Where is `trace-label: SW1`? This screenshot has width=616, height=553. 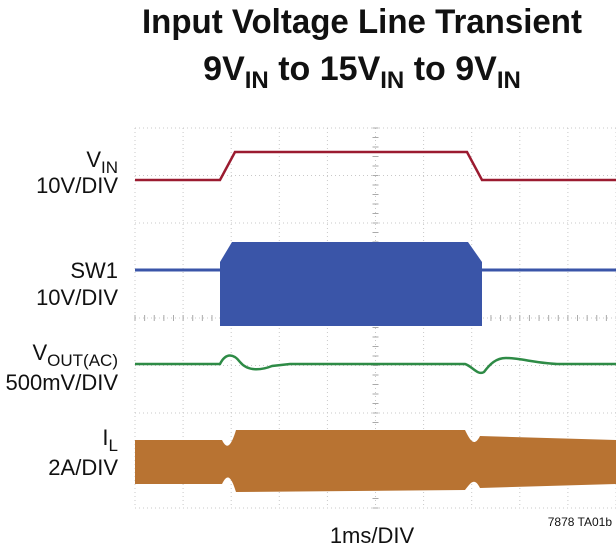 trace-label: SW1 is located at coordinates (94, 270).